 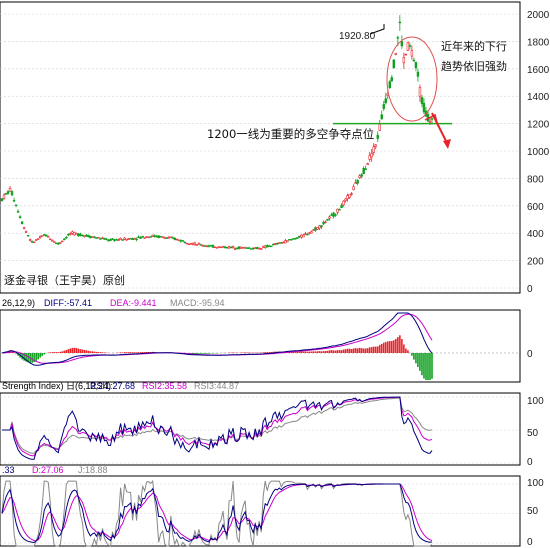 I want to click on down-arrow, so click(x=437, y=130).